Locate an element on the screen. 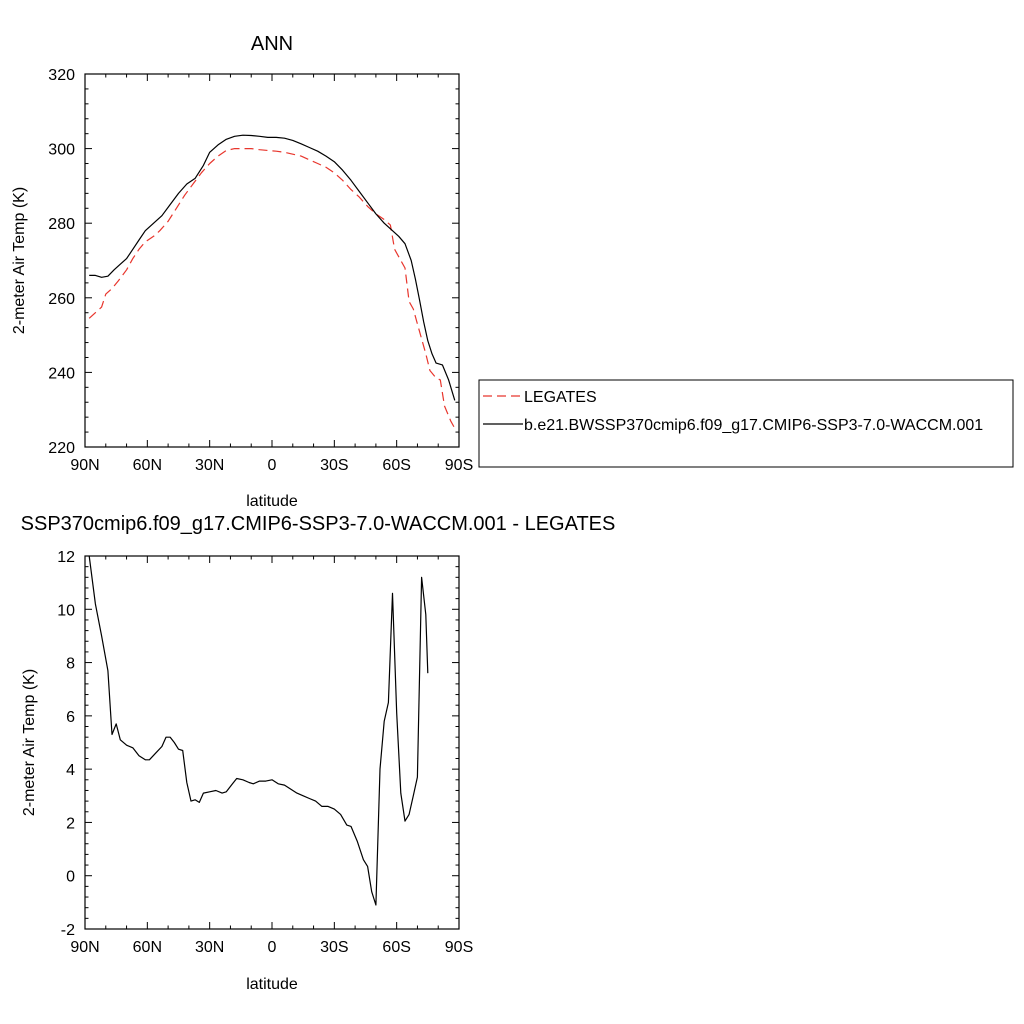  y-tick-label: 320 is located at coordinates (61, 75).